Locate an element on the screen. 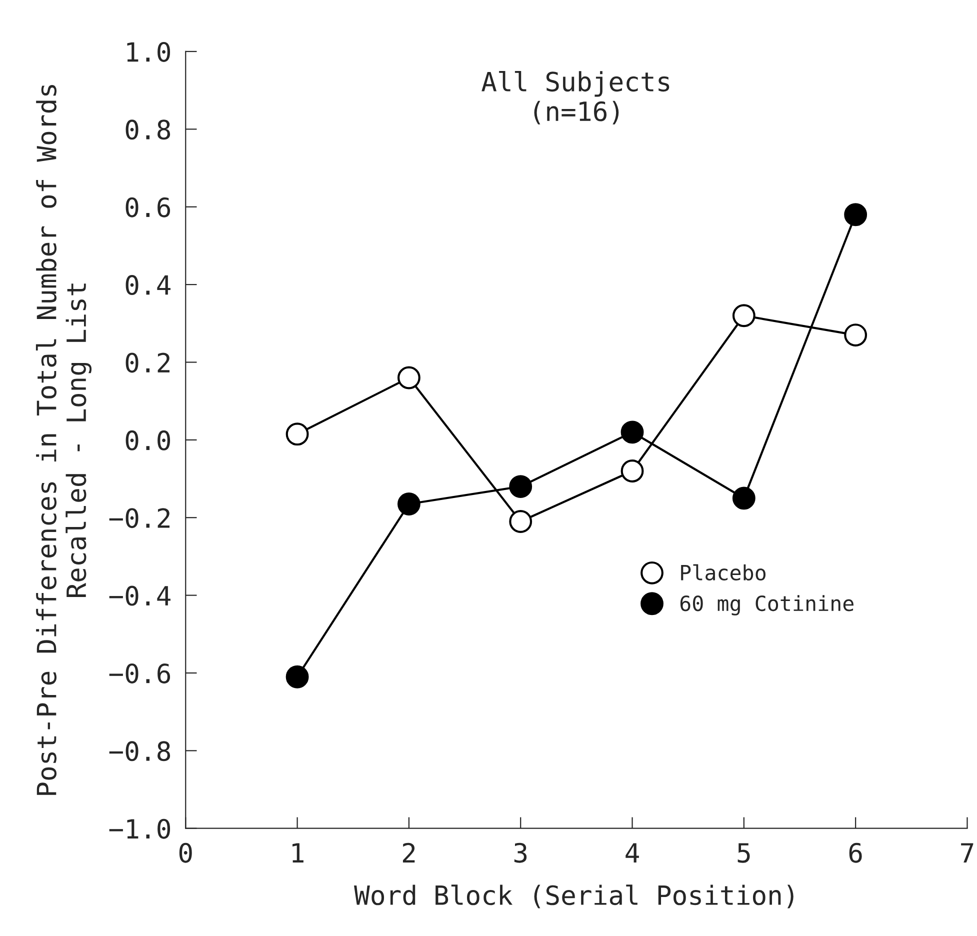 This screenshot has width=977, height=936. y-tick-label: −0.8 is located at coordinates (139, 751).